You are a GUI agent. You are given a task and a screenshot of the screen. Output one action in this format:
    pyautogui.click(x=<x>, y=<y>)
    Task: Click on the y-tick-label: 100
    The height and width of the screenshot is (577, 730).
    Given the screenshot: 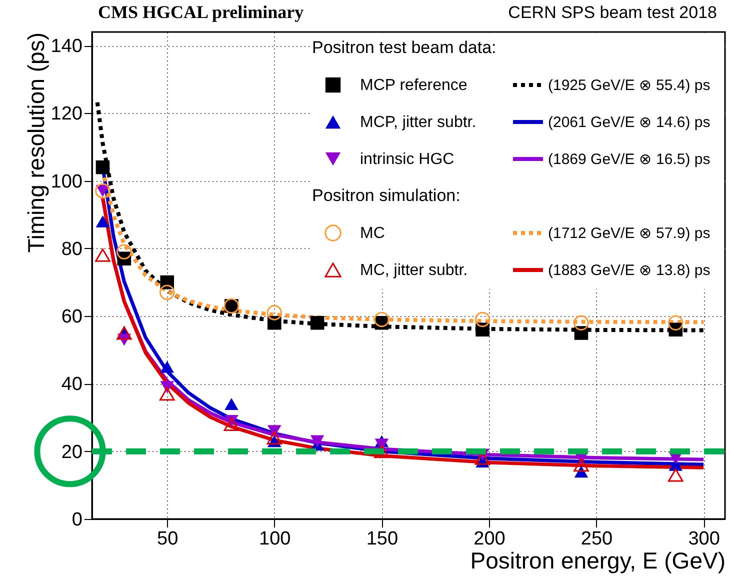 What is the action you would take?
    pyautogui.click(x=66, y=181)
    